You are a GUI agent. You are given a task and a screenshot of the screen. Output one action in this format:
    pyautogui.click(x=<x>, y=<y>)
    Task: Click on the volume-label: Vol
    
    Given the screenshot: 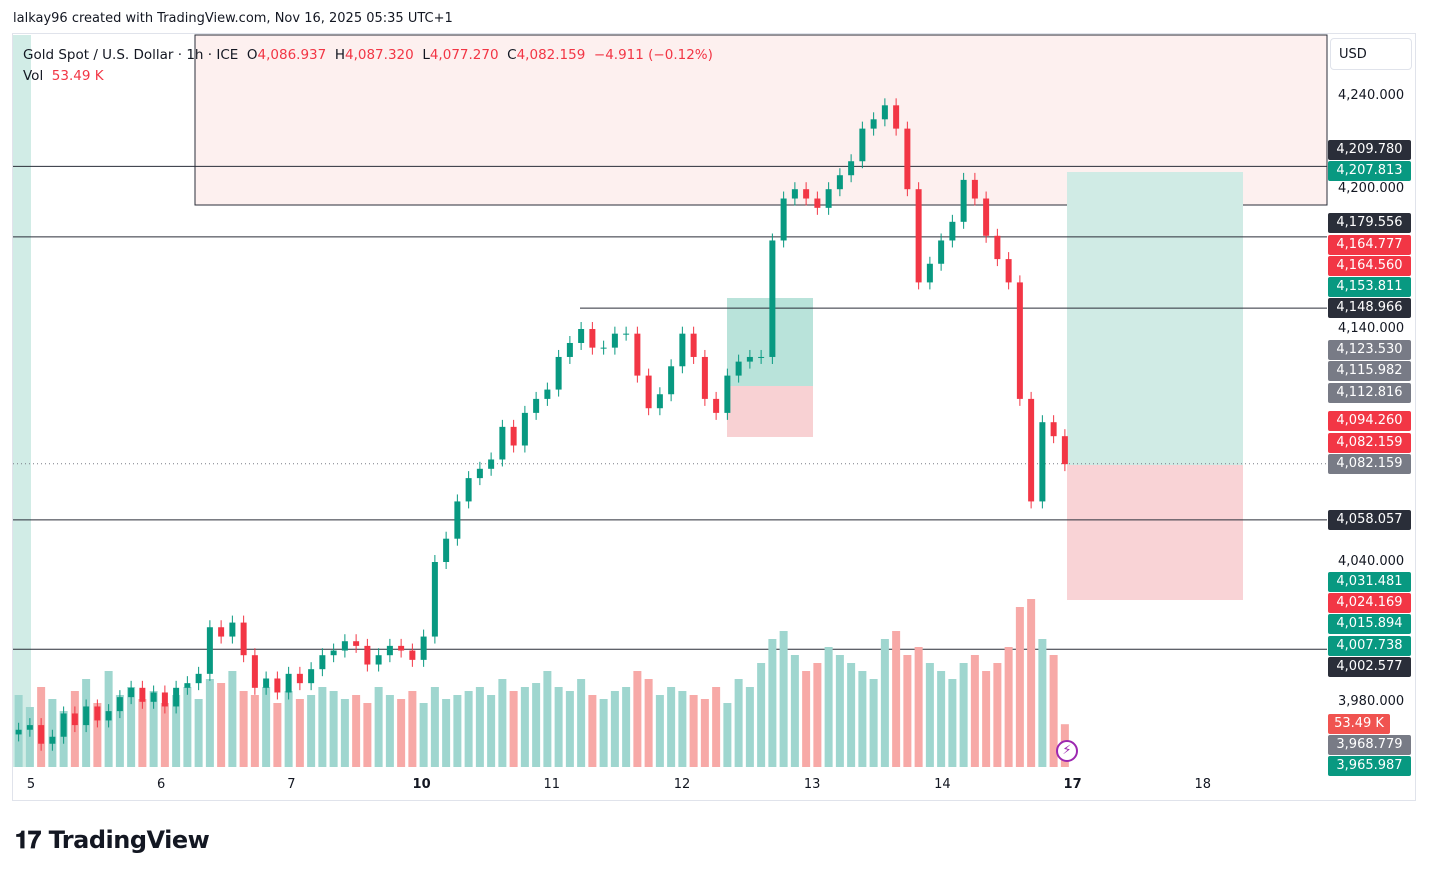 What is the action you would take?
    pyautogui.click(x=33, y=76)
    